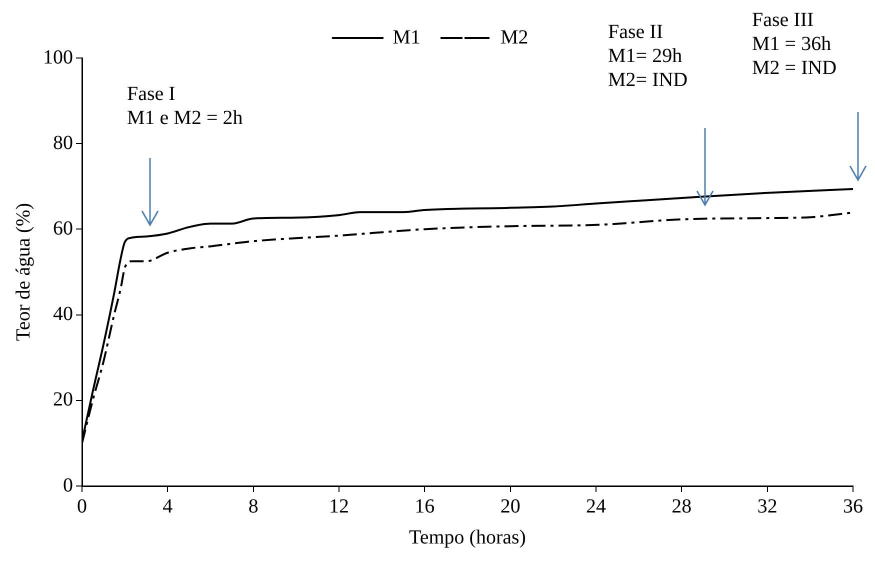 Image resolution: width=875 pixels, height=562 pixels. What do you see at coordinates (648, 56) in the screenshot?
I see `annotation: Fase II M1= 29h M2= IND` at bounding box center [648, 56].